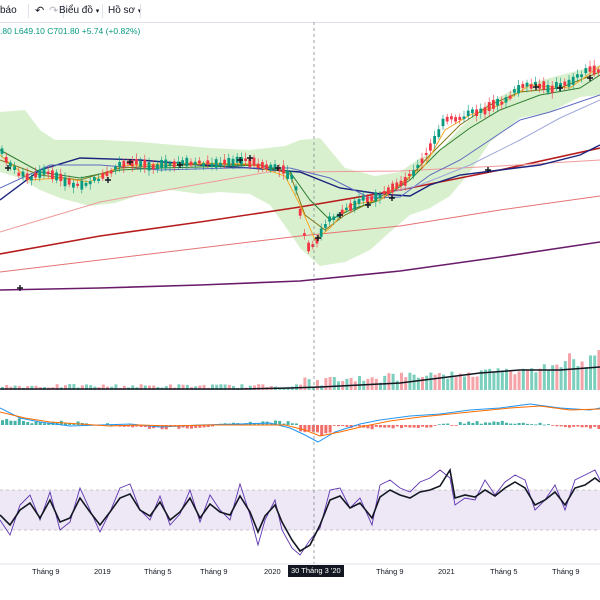  I want to click on alert-button: báo, so click(8, 10).